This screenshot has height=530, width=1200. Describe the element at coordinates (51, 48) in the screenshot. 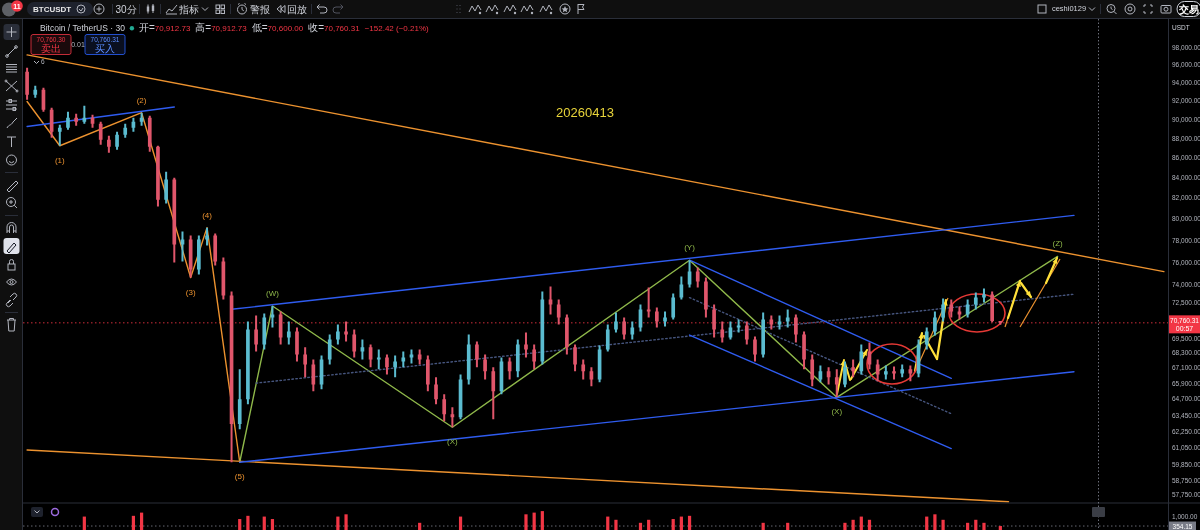

I see `annotation: 卖出` at that location.